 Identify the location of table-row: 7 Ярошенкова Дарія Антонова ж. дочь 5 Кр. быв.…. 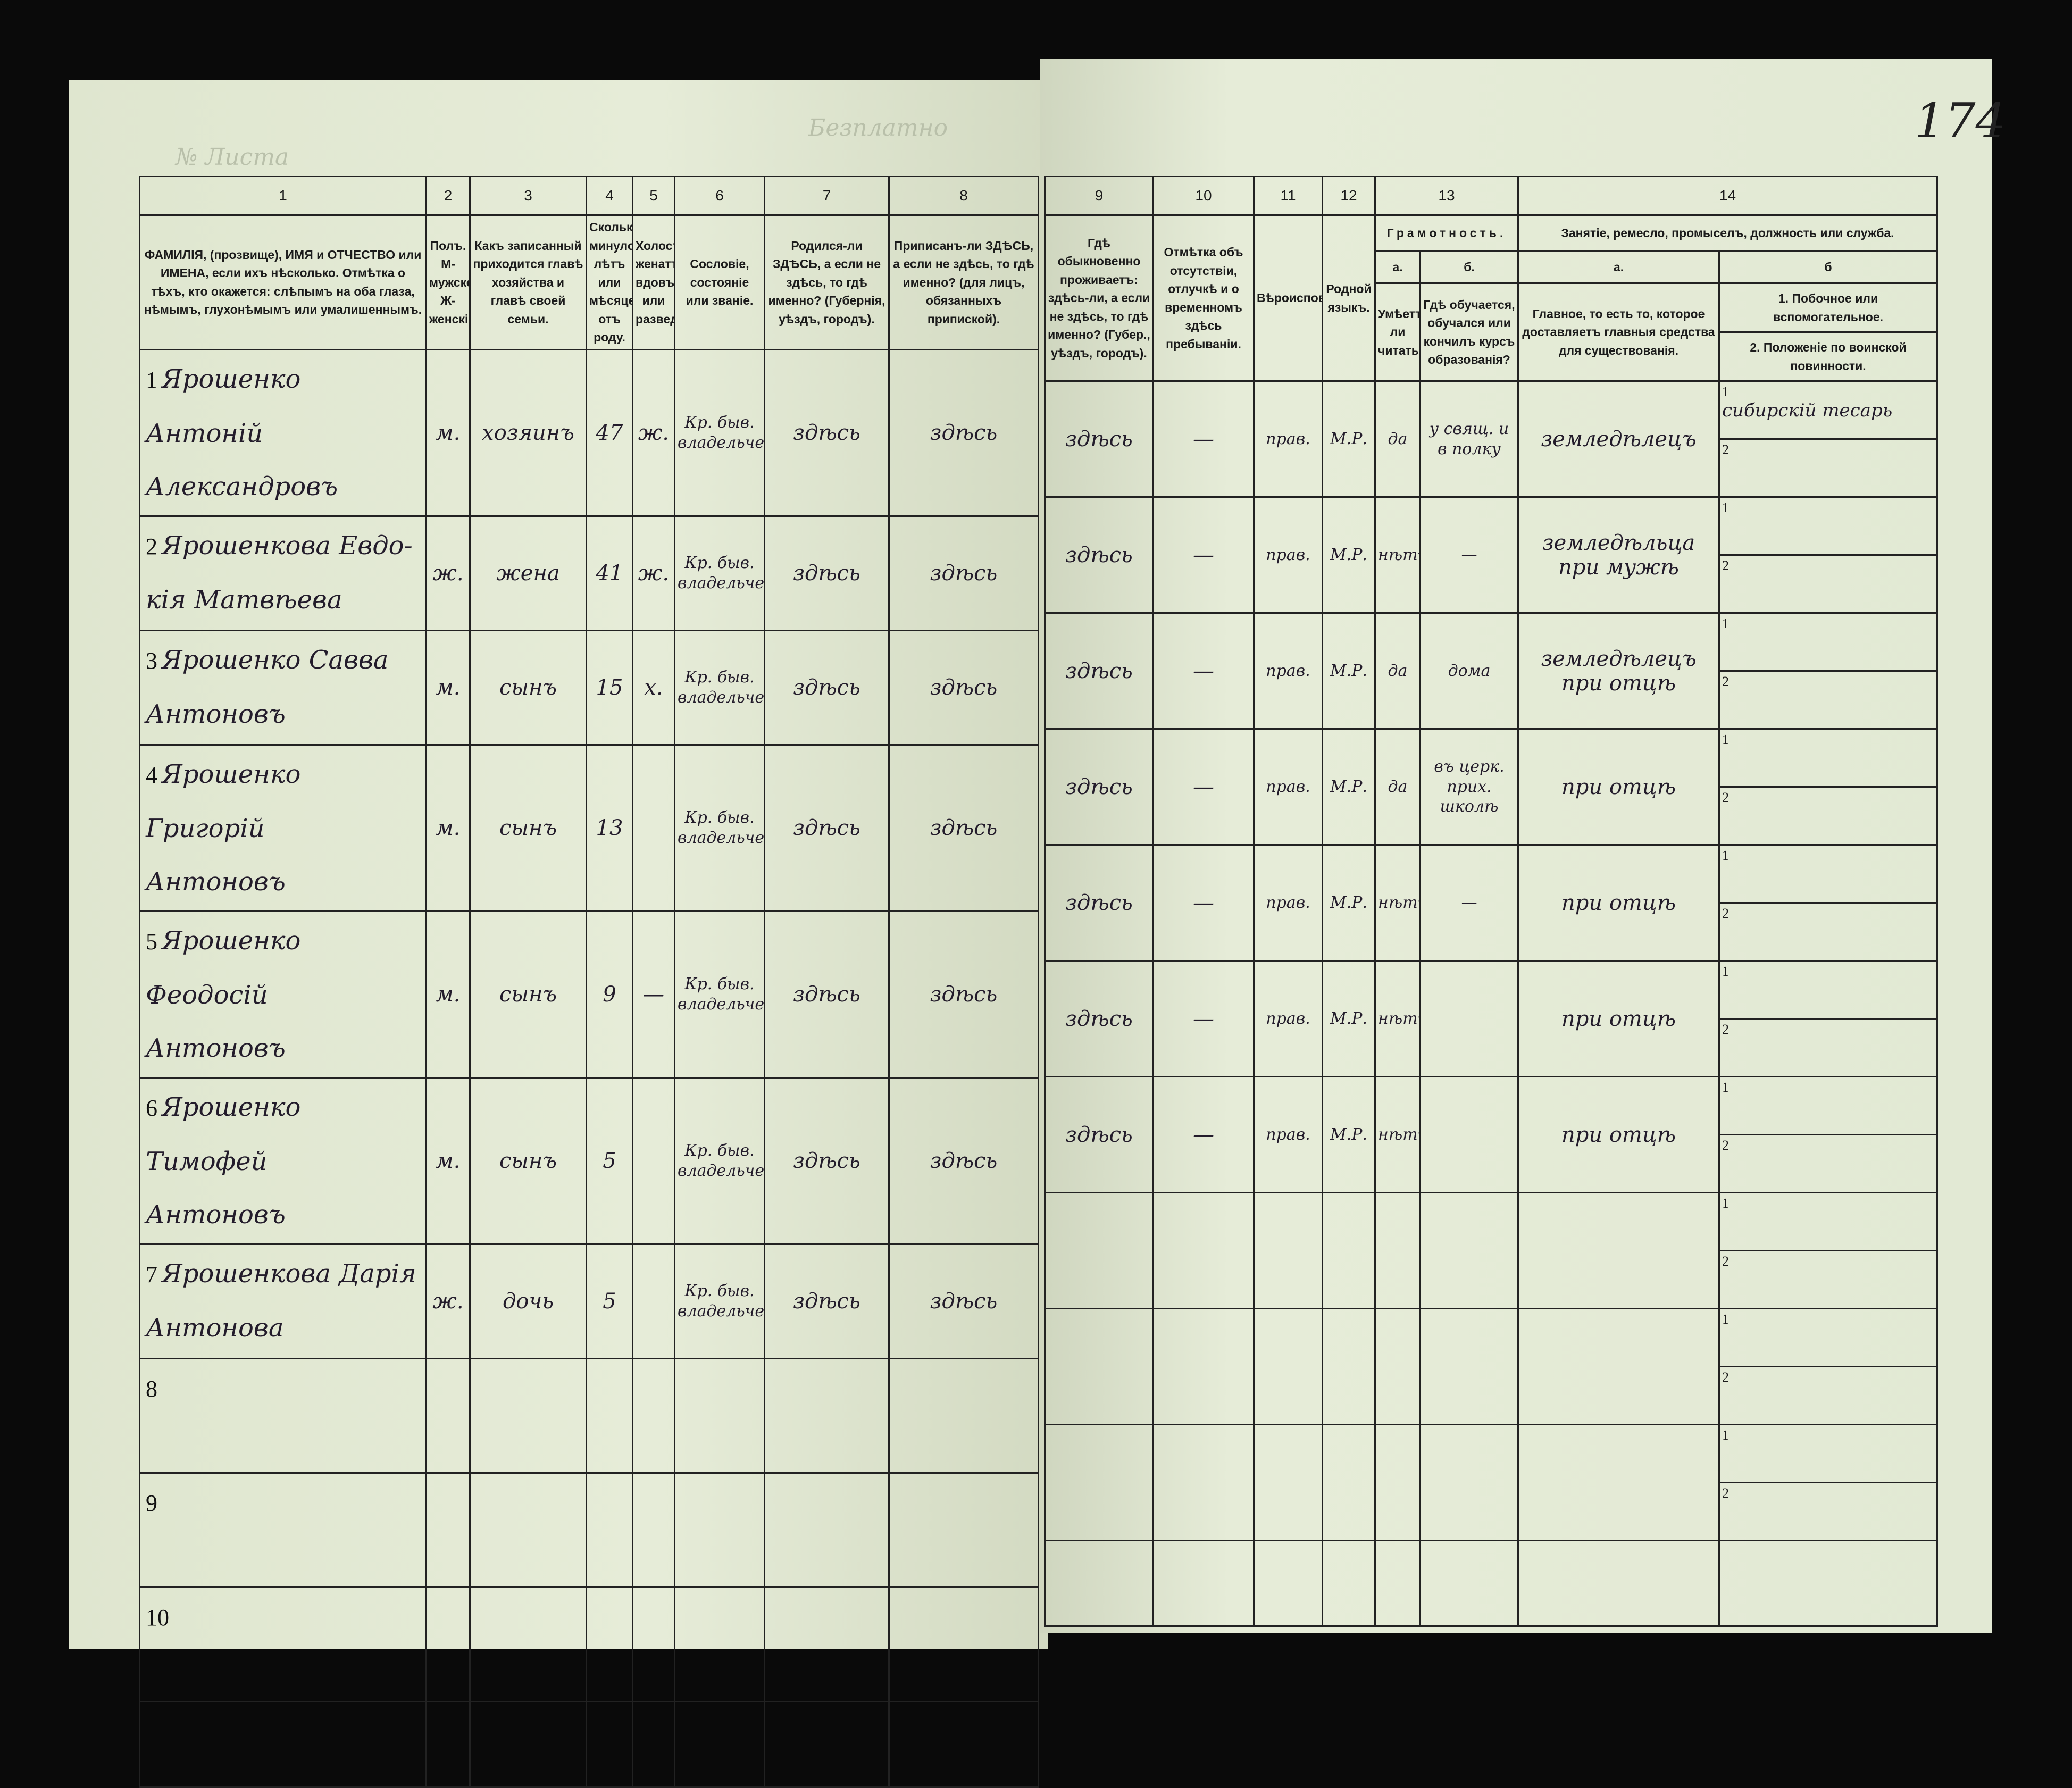
(589, 1301).